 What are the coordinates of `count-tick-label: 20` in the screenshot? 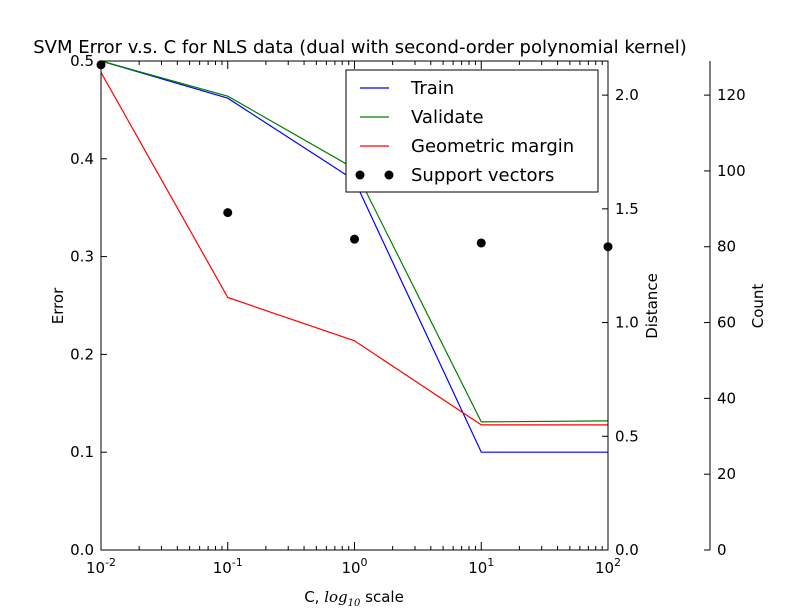 It's located at (726, 474).